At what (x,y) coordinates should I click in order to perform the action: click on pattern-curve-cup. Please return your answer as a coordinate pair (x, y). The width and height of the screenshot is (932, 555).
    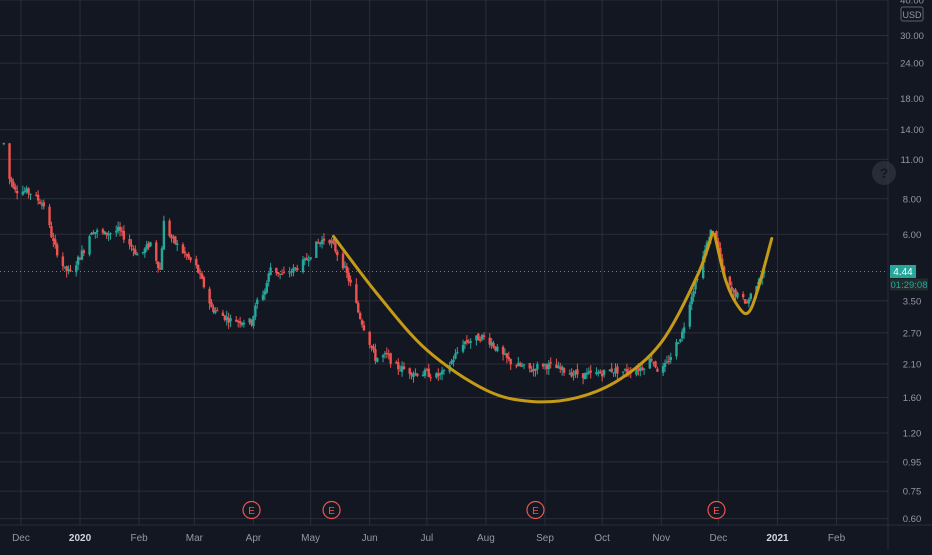
    Looking at the image, I should click on (523, 317).